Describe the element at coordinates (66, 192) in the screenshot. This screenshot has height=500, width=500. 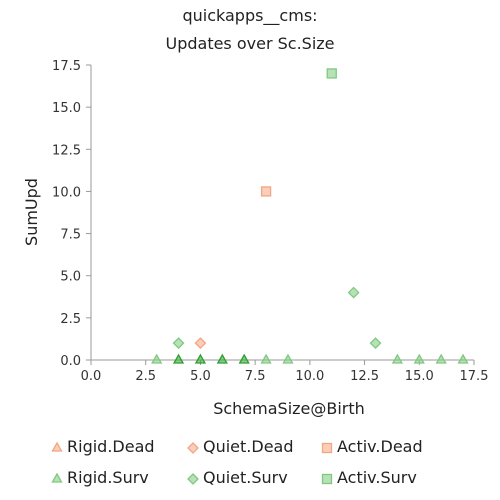
I see `y-tick-label: 10.0` at that location.